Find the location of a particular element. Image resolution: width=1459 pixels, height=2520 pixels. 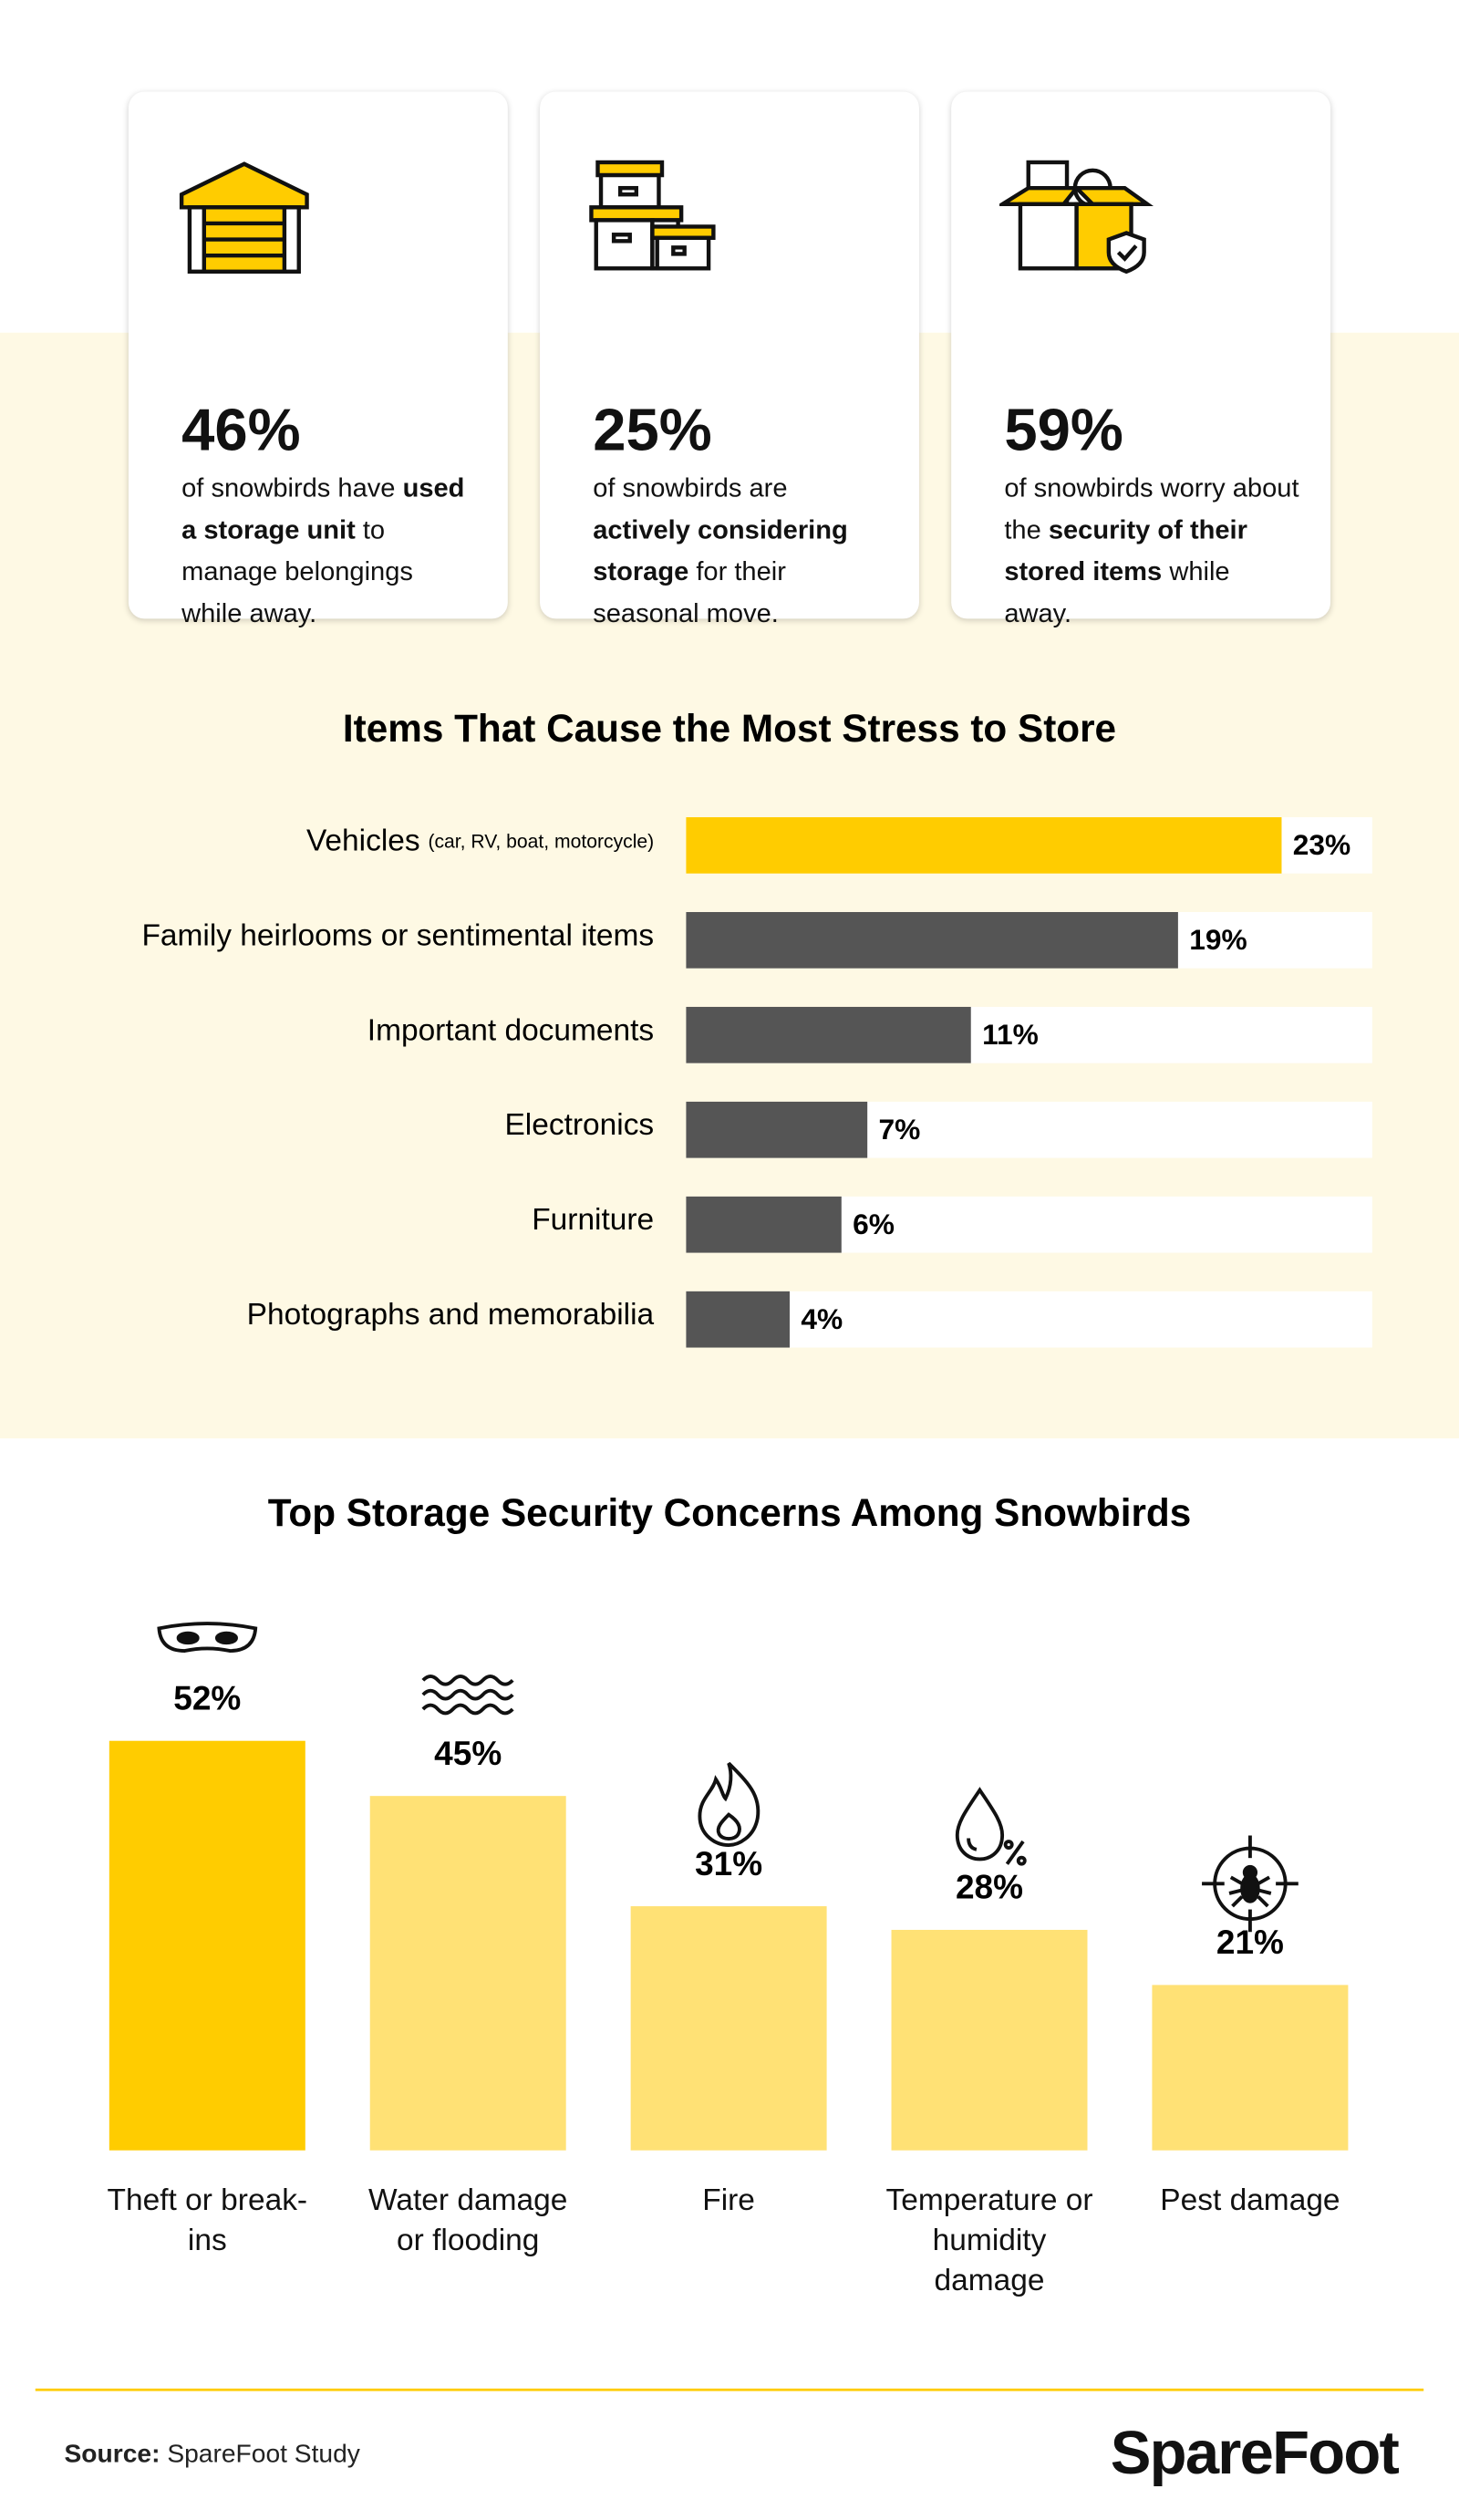

category-name: Furniture is located at coordinates (593, 1220).